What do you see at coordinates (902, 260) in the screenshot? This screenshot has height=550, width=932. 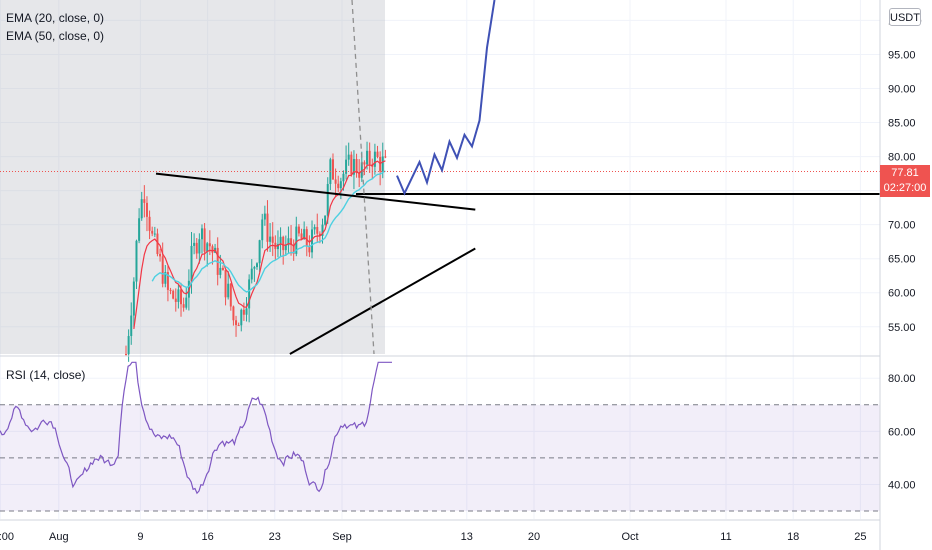 I see `price-tick-label: 65.00` at bounding box center [902, 260].